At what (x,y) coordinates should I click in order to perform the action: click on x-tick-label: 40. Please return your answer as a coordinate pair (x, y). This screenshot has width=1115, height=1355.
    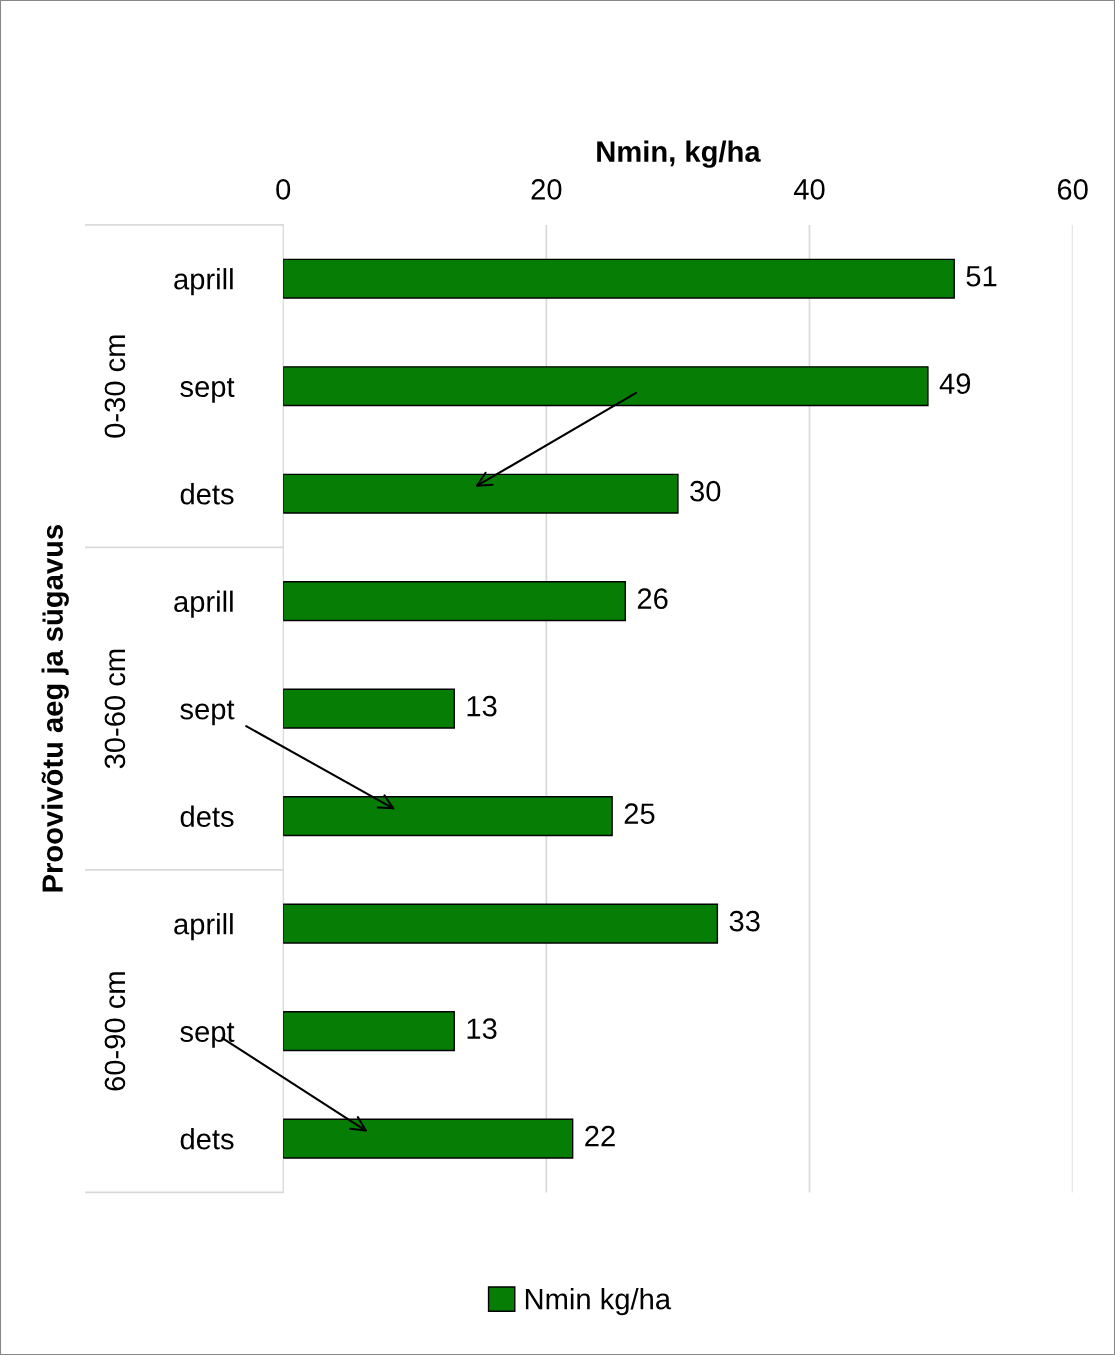
    Looking at the image, I should click on (809, 189).